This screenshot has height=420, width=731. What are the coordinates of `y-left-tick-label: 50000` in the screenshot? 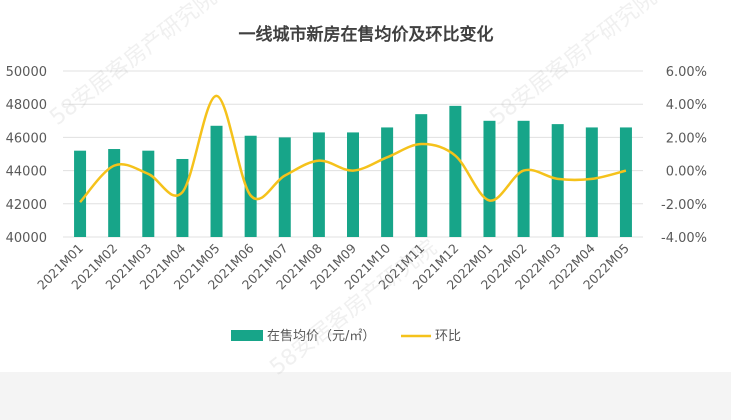 It's located at (26, 72).